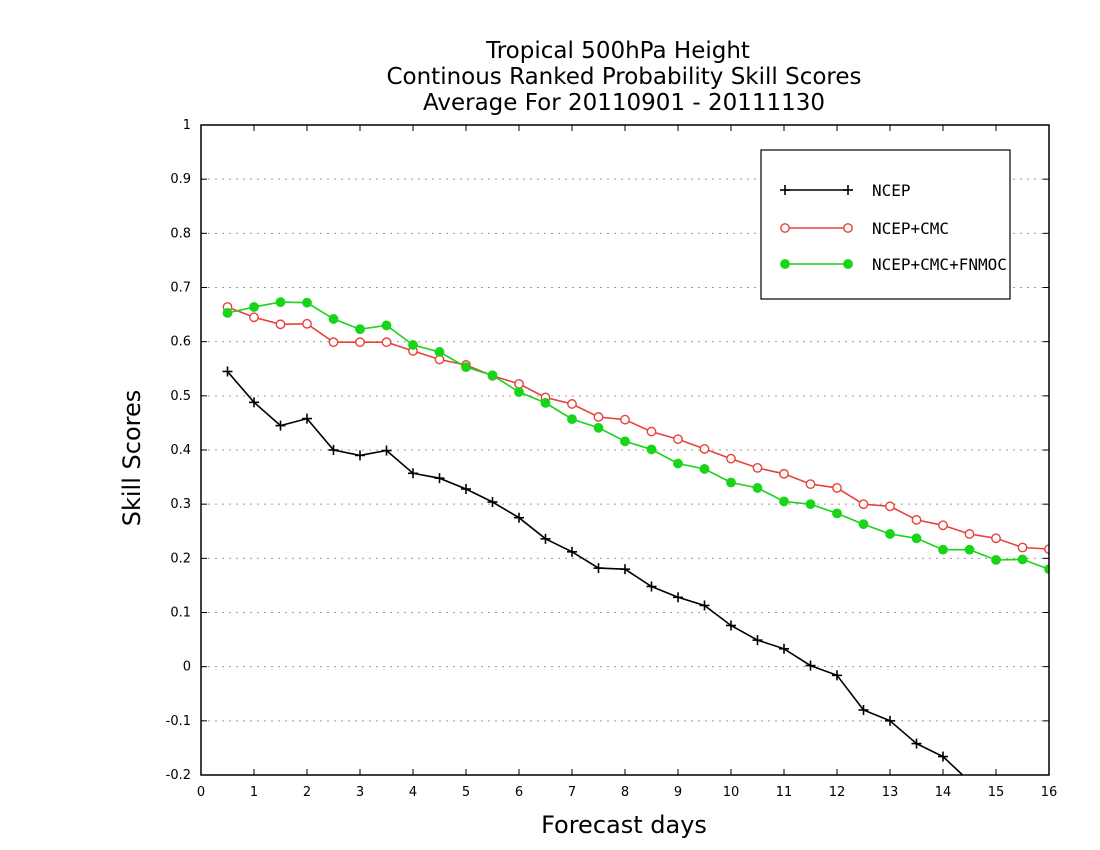 This screenshot has width=1100, height=850. I want to click on legend: NCEP NCEP+CMC NCEP+CMC+FNMOC, so click(885, 224).